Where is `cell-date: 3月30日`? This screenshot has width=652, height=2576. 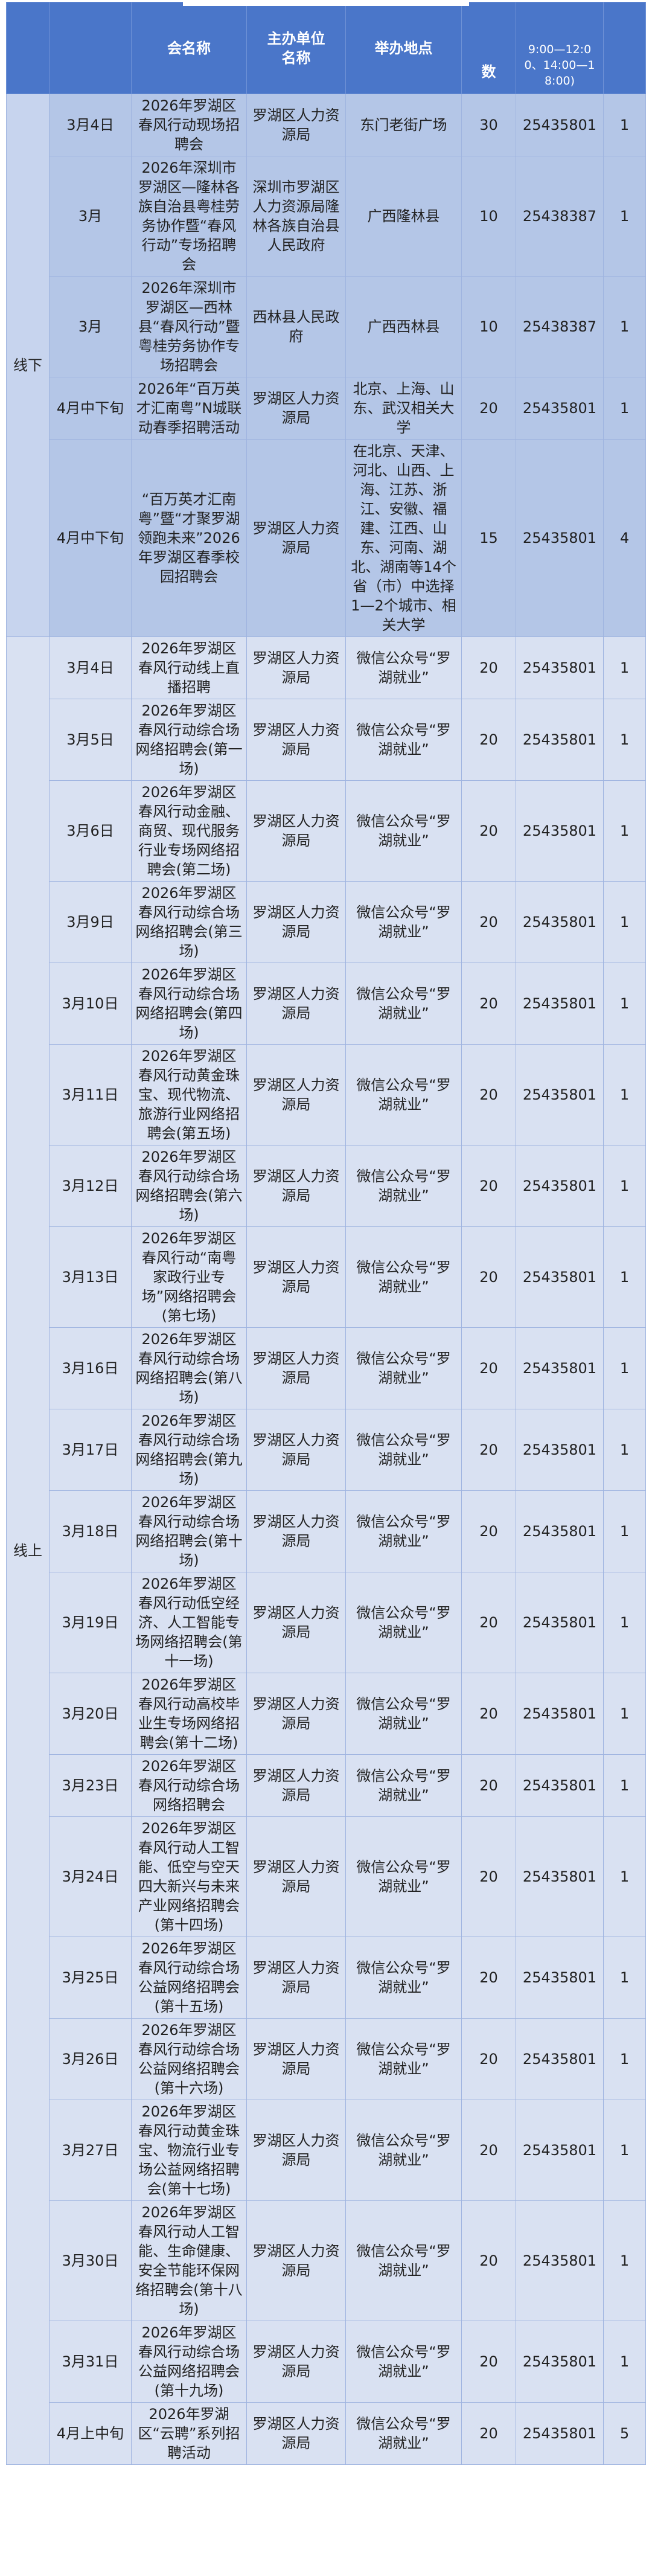
cell-date: 3月30日 is located at coordinates (90, 2260).